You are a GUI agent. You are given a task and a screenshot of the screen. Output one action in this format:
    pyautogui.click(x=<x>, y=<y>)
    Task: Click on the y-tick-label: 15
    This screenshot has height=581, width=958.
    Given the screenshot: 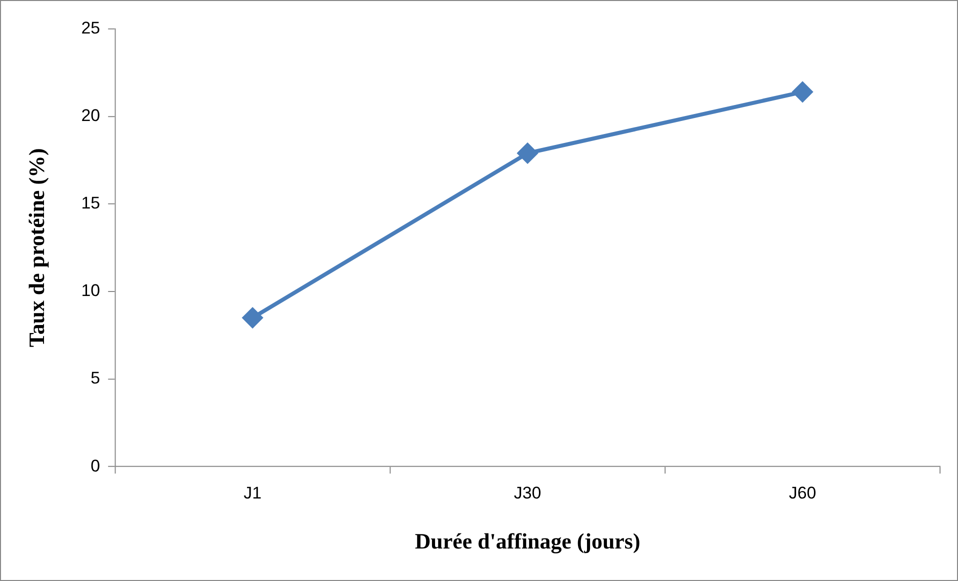 What is the action you would take?
    pyautogui.click(x=90, y=203)
    